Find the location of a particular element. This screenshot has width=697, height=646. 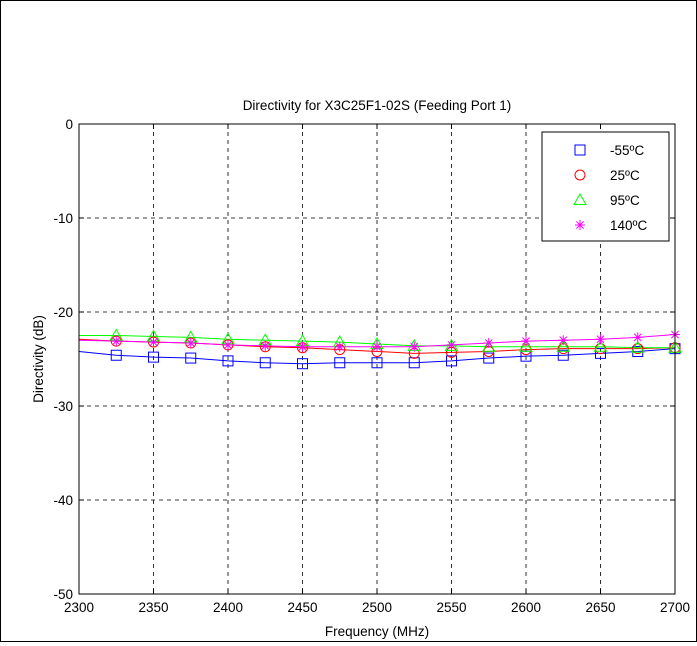

legend: -55ºC 25ºC 95ºC 140ºC is located at coordinates (605, 186).